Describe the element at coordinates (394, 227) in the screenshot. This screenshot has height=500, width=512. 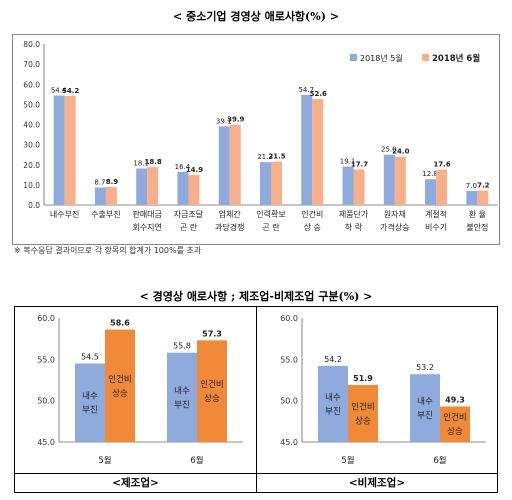
I see `x-tick-label: 가격상승` at that location.